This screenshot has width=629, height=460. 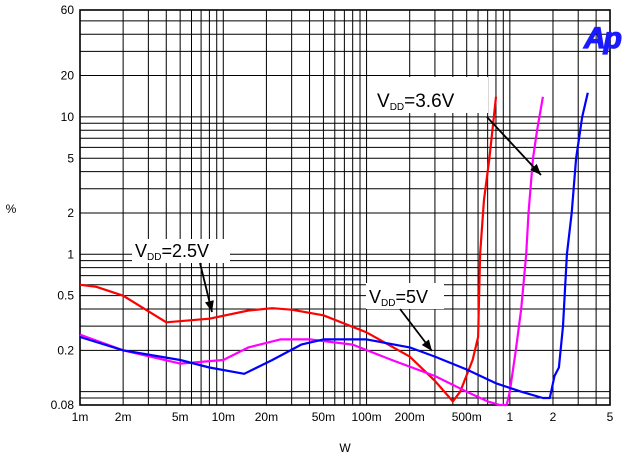 What do you see at coordinates (610, 417) in the screenshot?
I see `x-tick-label: 5` at bounding box center [610, 417].